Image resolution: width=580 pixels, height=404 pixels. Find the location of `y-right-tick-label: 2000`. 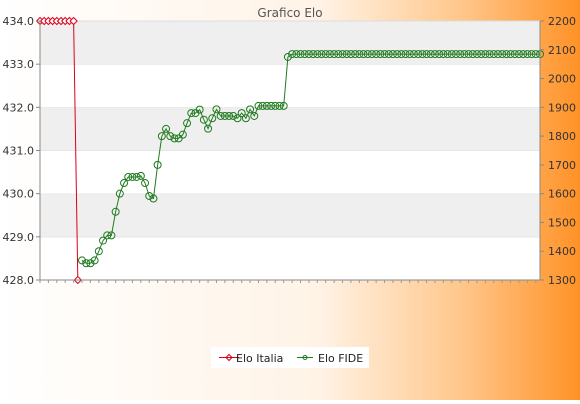

y-right-tick-label: 2000 is located at coordinates (562, 79).